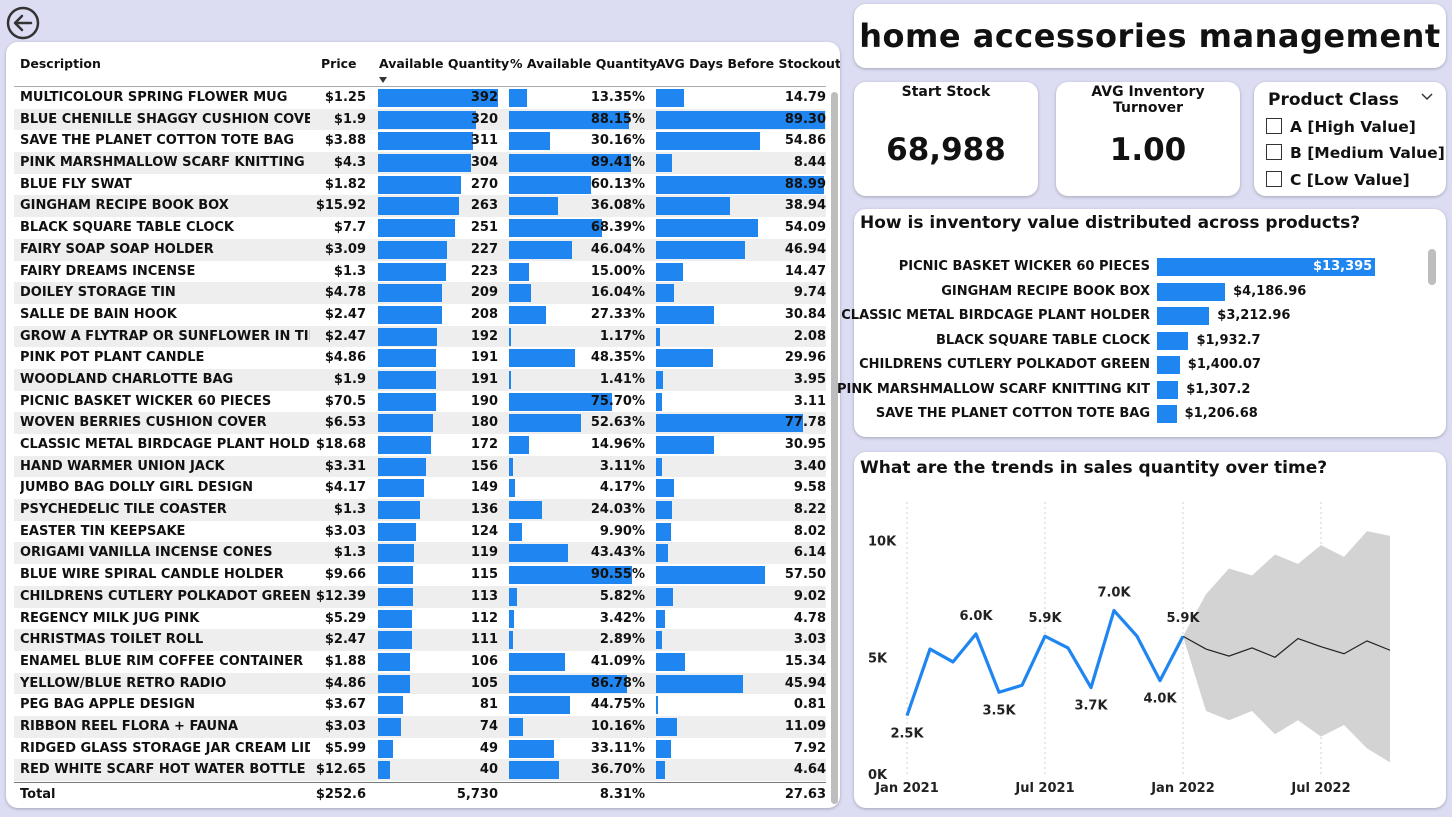 This screenshot has height=817, width=1452. I want to click on value-bar-row: PICNIC BASKET WICKER 60 PIECES $13,395, so click(1134, 267).